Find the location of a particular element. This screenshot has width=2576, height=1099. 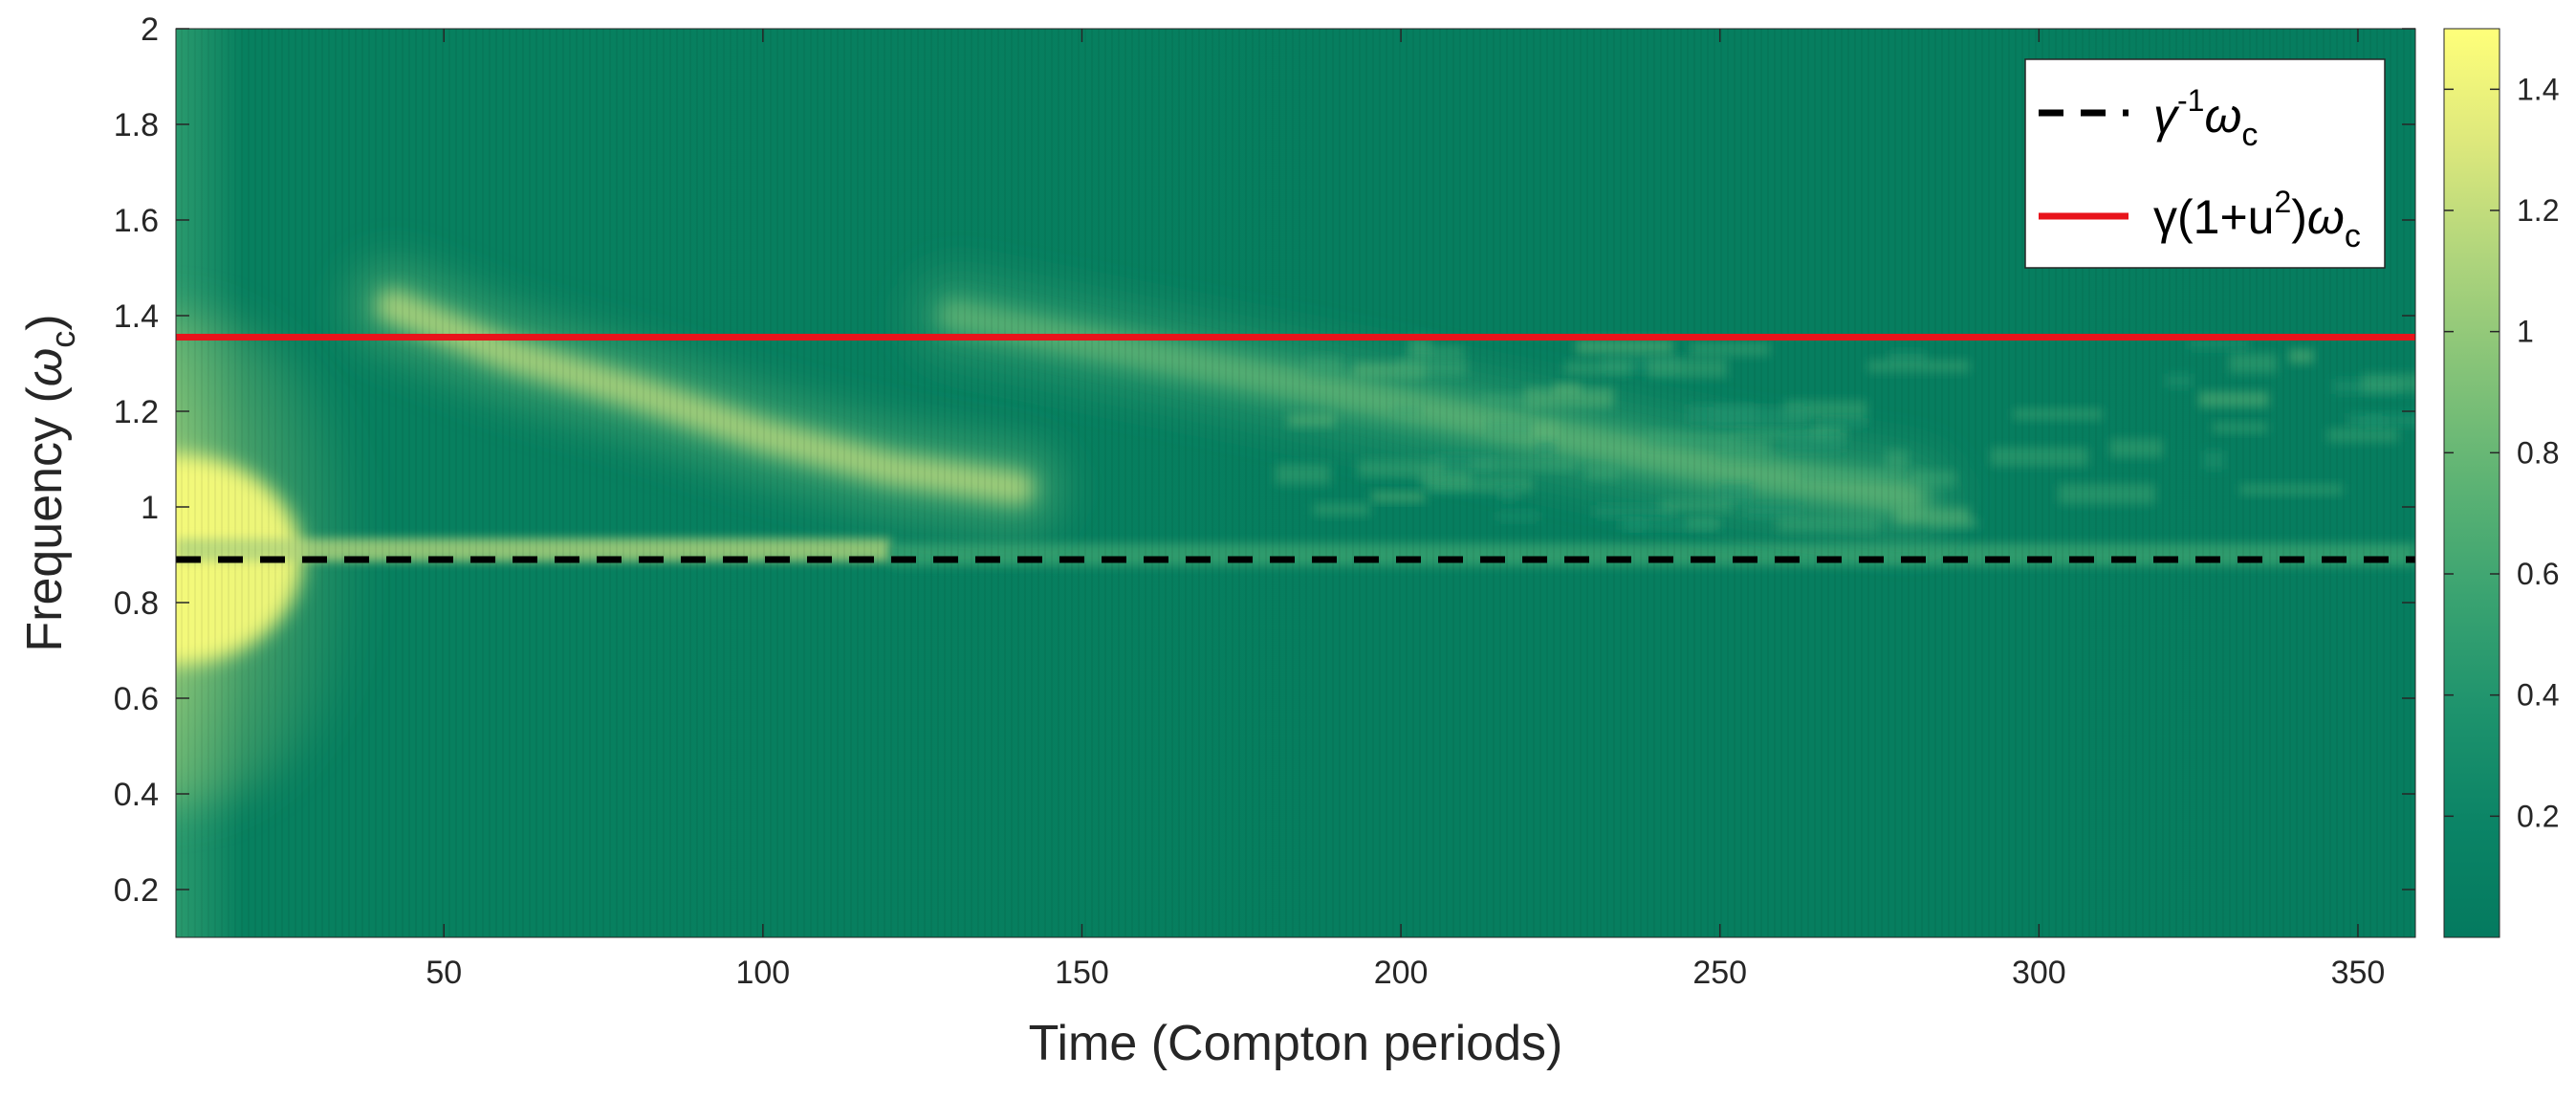

y-tick-label: 2 is located at coordinates (150, 29).